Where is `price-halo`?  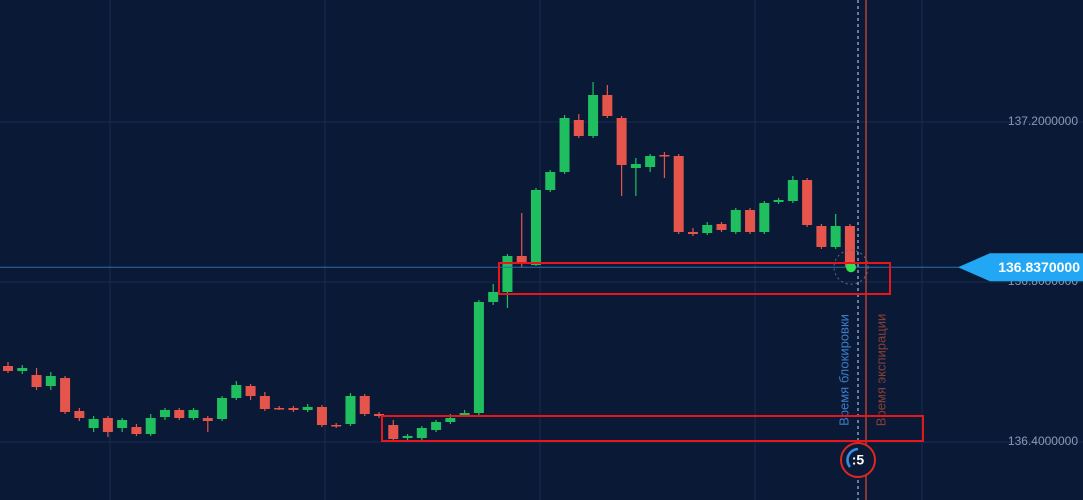 price-halo is located at coordinates (851, 267).